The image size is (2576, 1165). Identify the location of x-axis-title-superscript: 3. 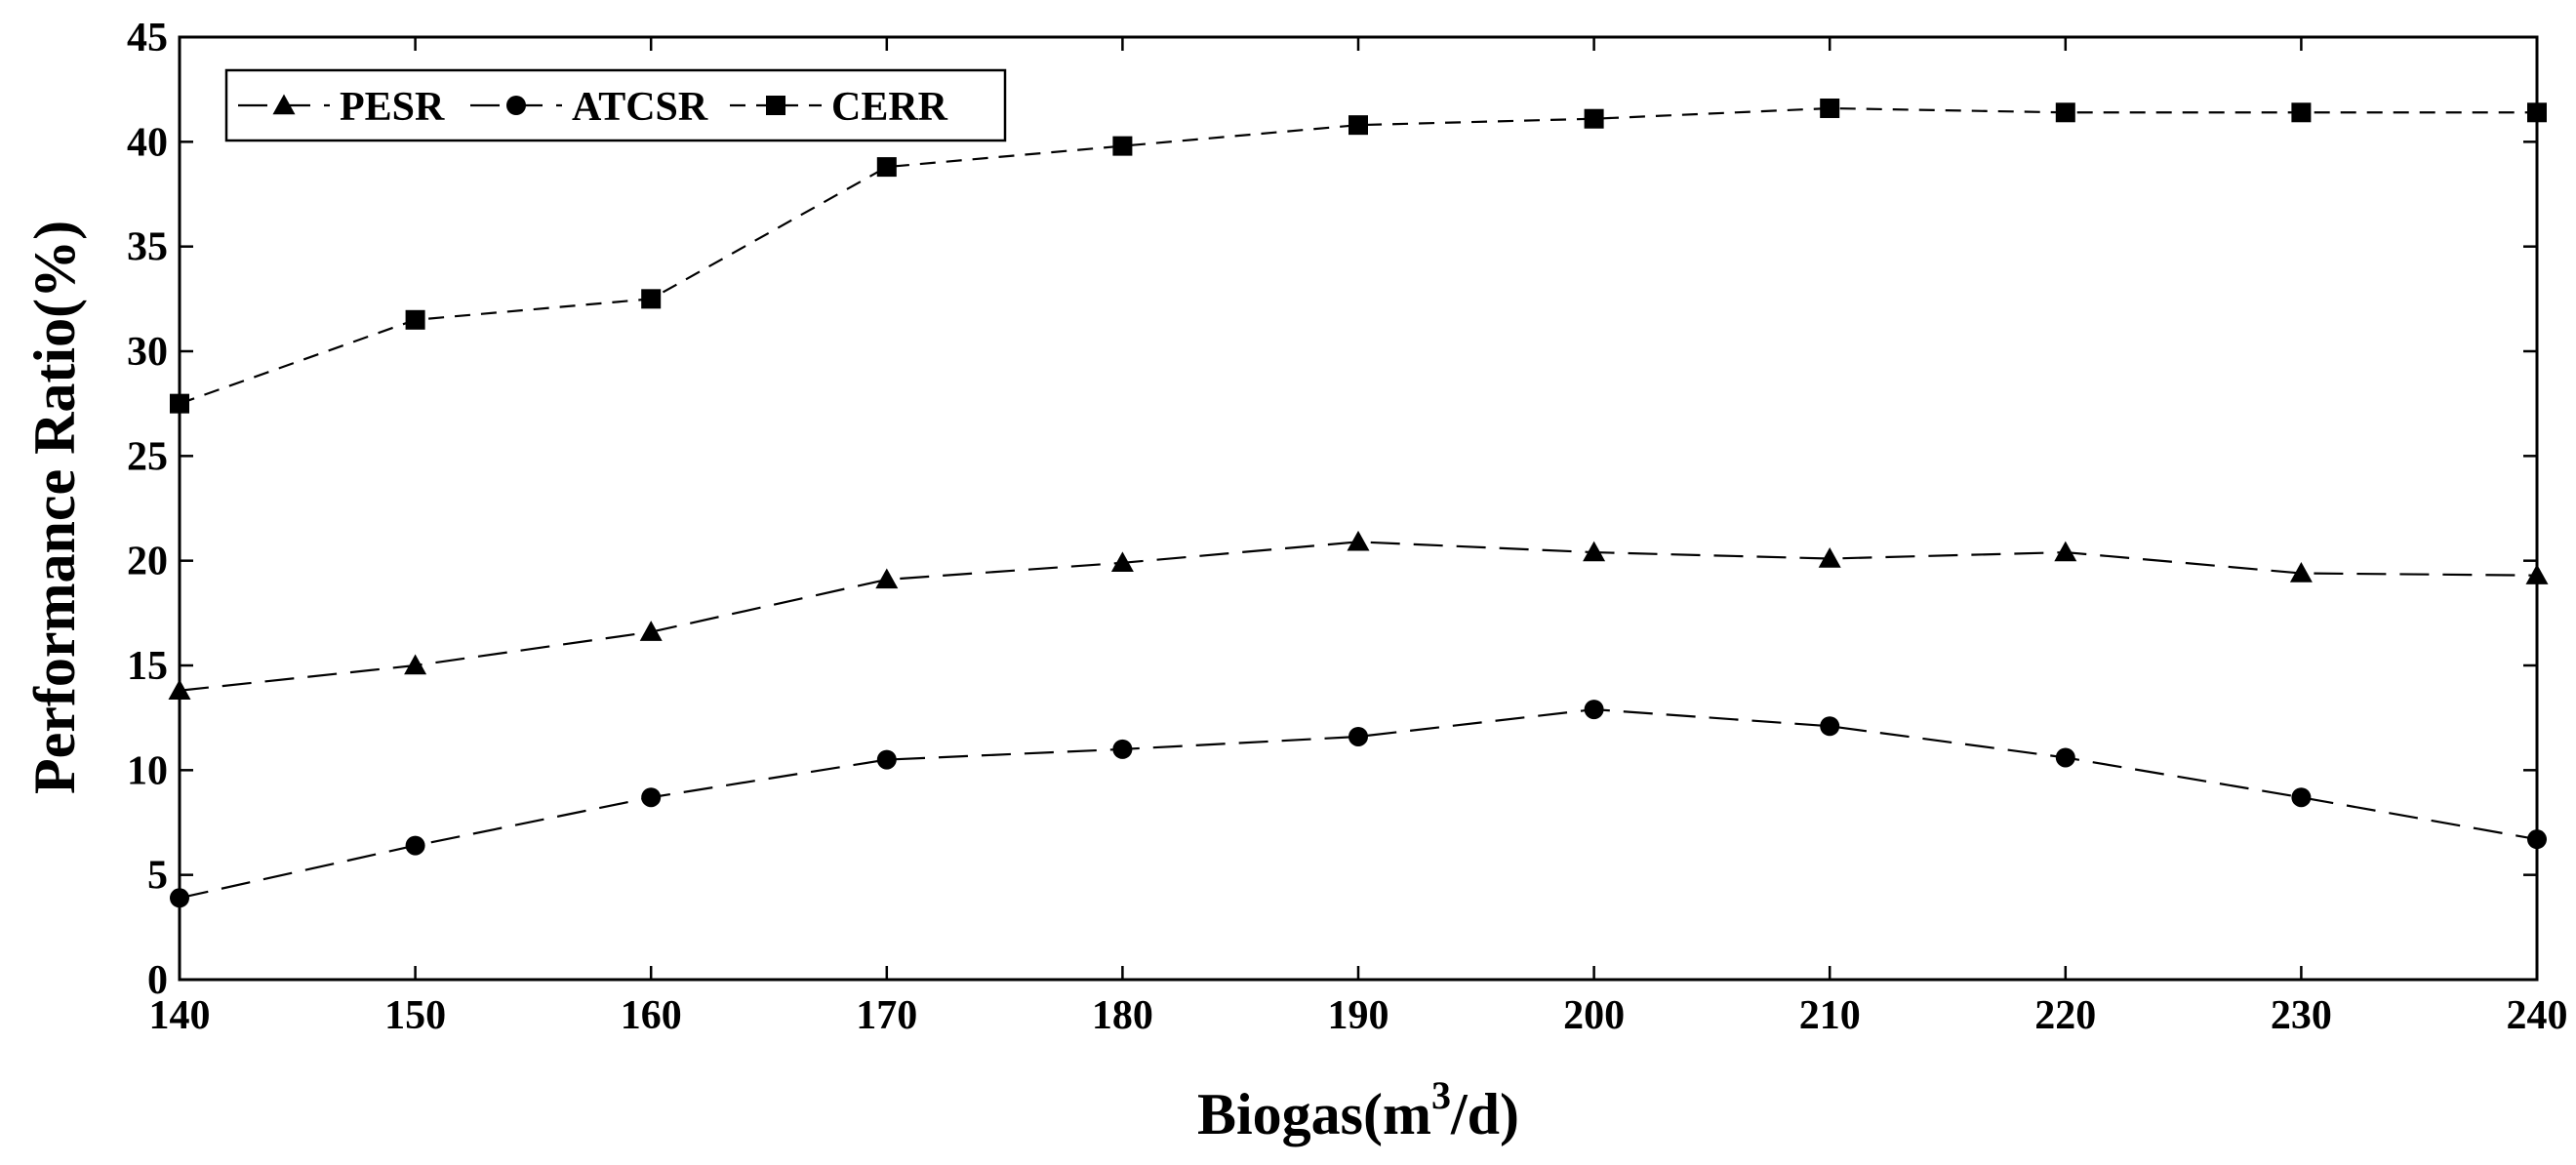
(1441, 1095).